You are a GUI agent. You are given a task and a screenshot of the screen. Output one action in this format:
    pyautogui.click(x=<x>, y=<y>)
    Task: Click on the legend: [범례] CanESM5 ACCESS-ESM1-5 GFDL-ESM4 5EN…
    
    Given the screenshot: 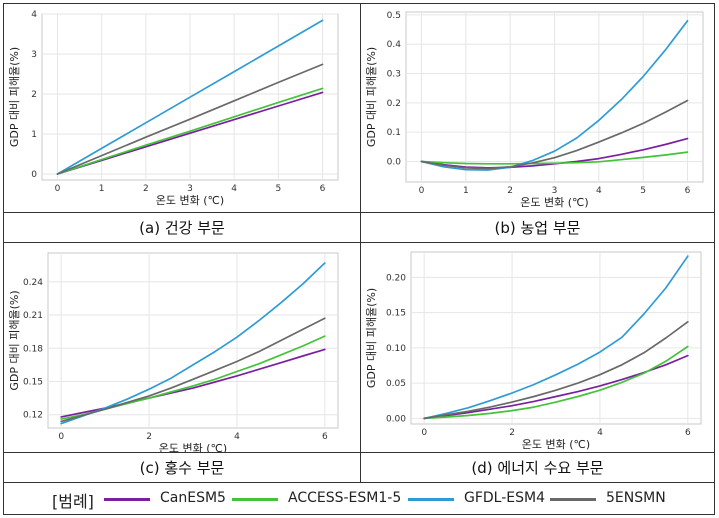 What is the action you would take?
    pyautogui.click(x=359, y=498)
    